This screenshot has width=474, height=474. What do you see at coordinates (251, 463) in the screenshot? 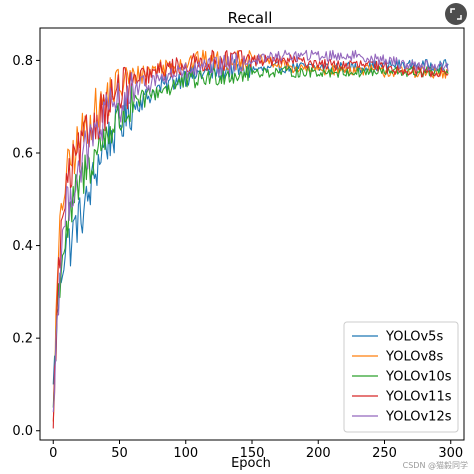
I see `x-axis-title: Epoch` at bounding box center [251, 463].